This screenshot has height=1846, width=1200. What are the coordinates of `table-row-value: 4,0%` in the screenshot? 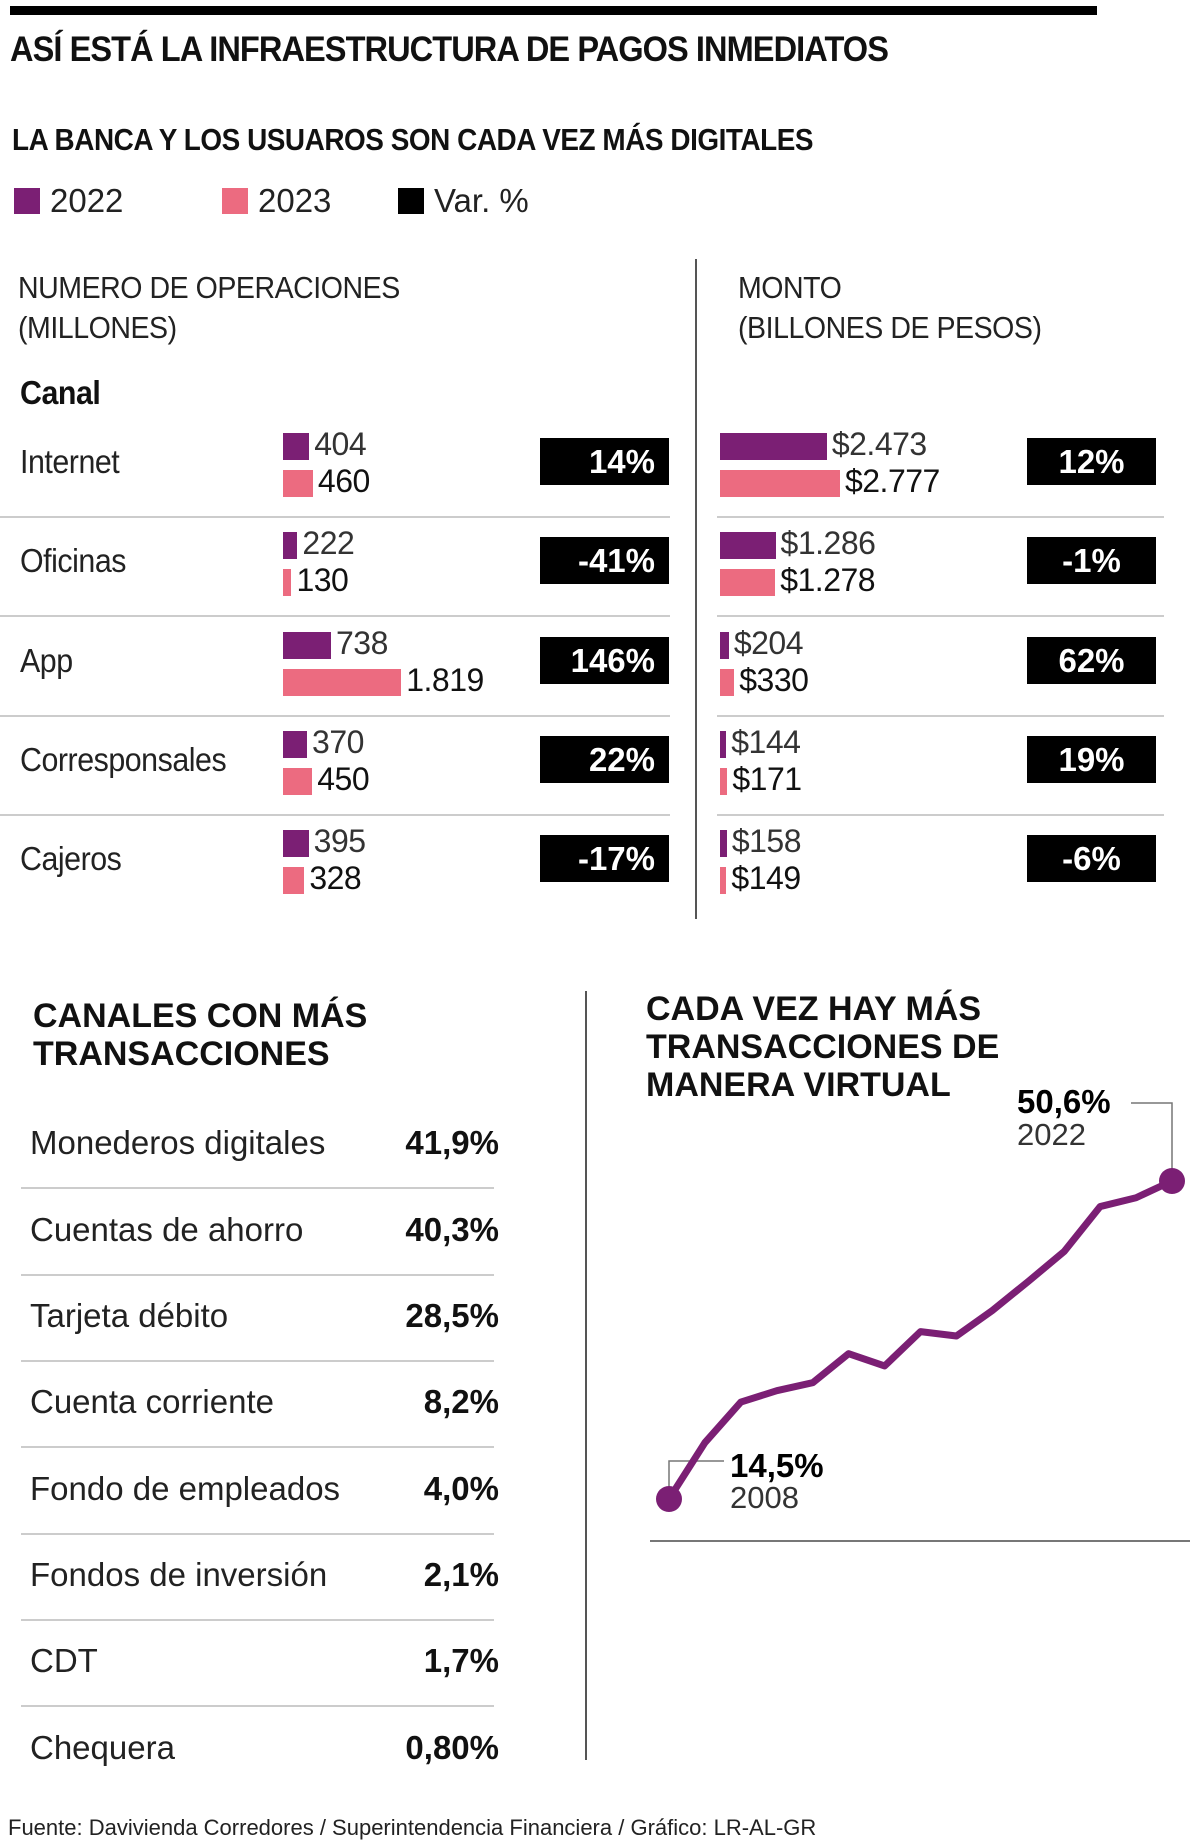 It's located at (461, 1488).